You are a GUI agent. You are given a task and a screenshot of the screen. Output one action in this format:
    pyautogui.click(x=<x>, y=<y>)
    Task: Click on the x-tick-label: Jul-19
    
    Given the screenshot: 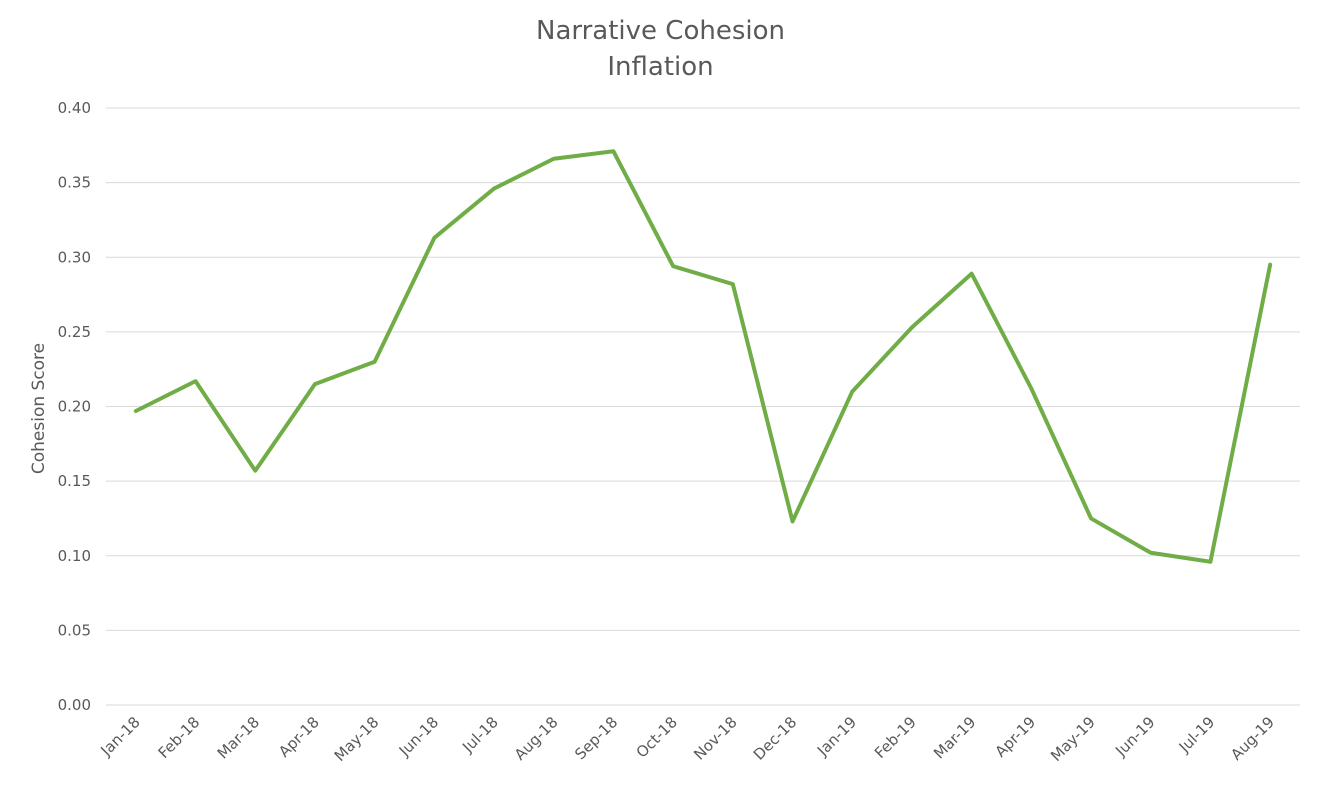 What is the action you would take?
    pyautogui.click(x=1197, y=735)
    